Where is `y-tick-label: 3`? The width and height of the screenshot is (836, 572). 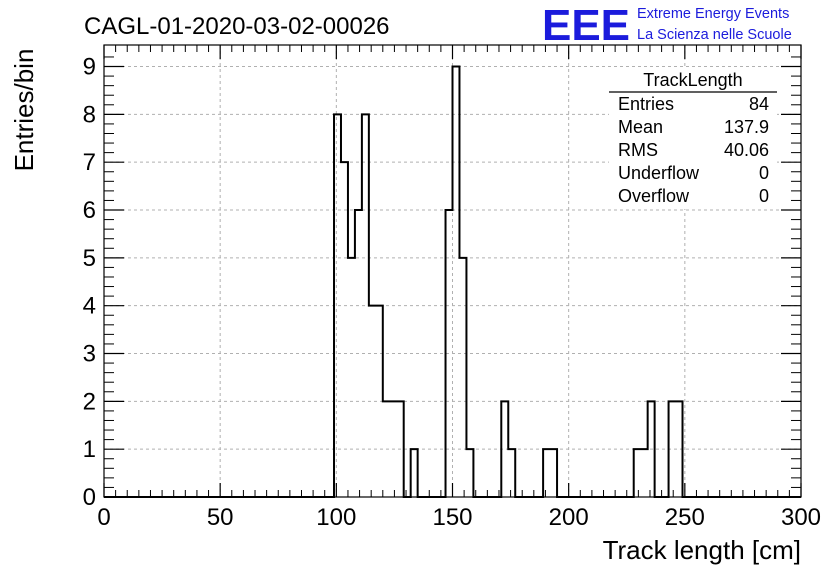
y-tick-label: 3 is located at coordinates (89, 354).